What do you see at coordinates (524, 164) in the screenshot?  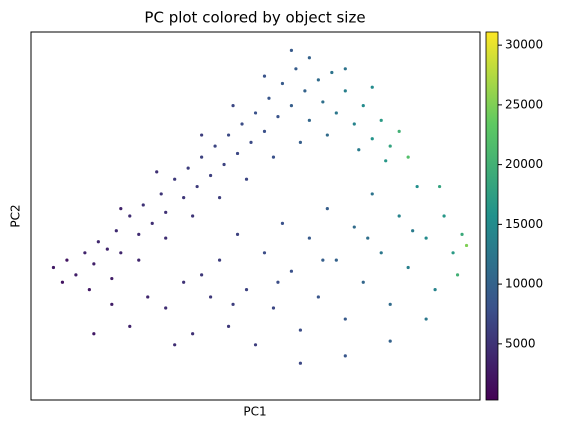 I see `colorbar-tick-label: 20000` at bounding box center [524, 164].